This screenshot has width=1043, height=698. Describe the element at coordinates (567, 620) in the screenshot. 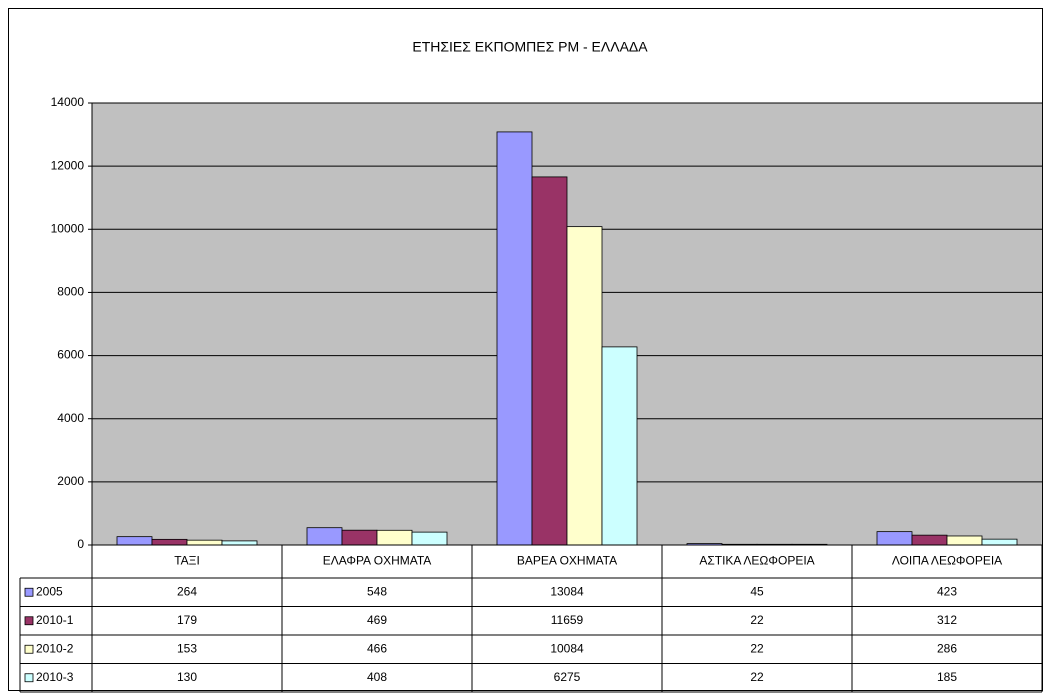

I see `table-value: 11659` at that location.